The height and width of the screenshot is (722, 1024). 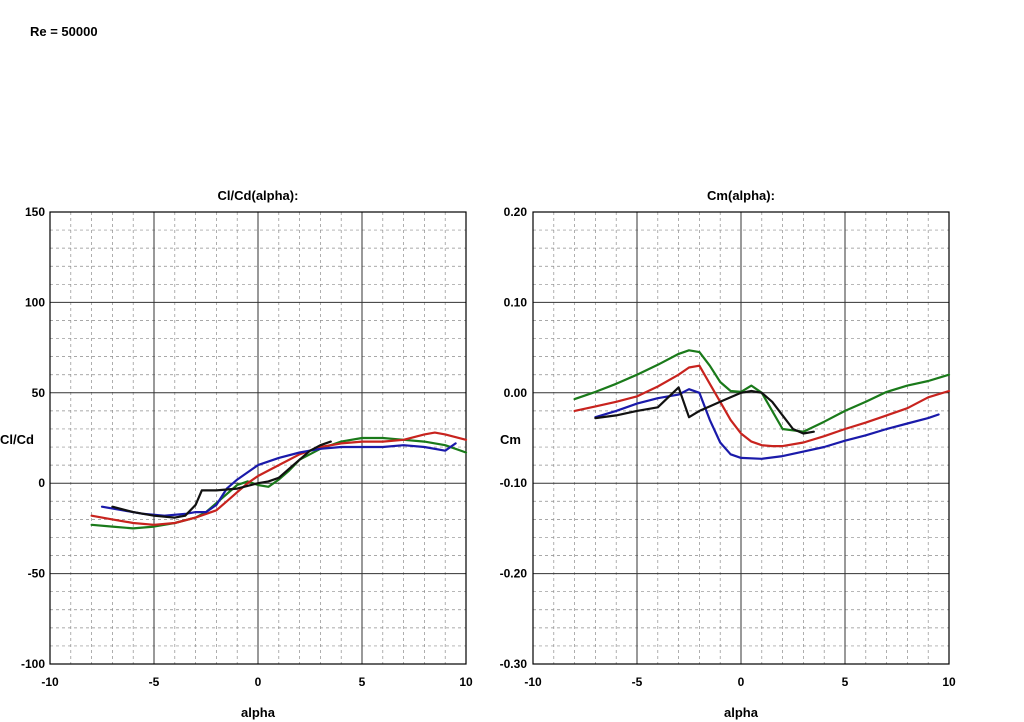 I want to click on cm-y-tick-label: 0.20, so click(x=516, y=212).